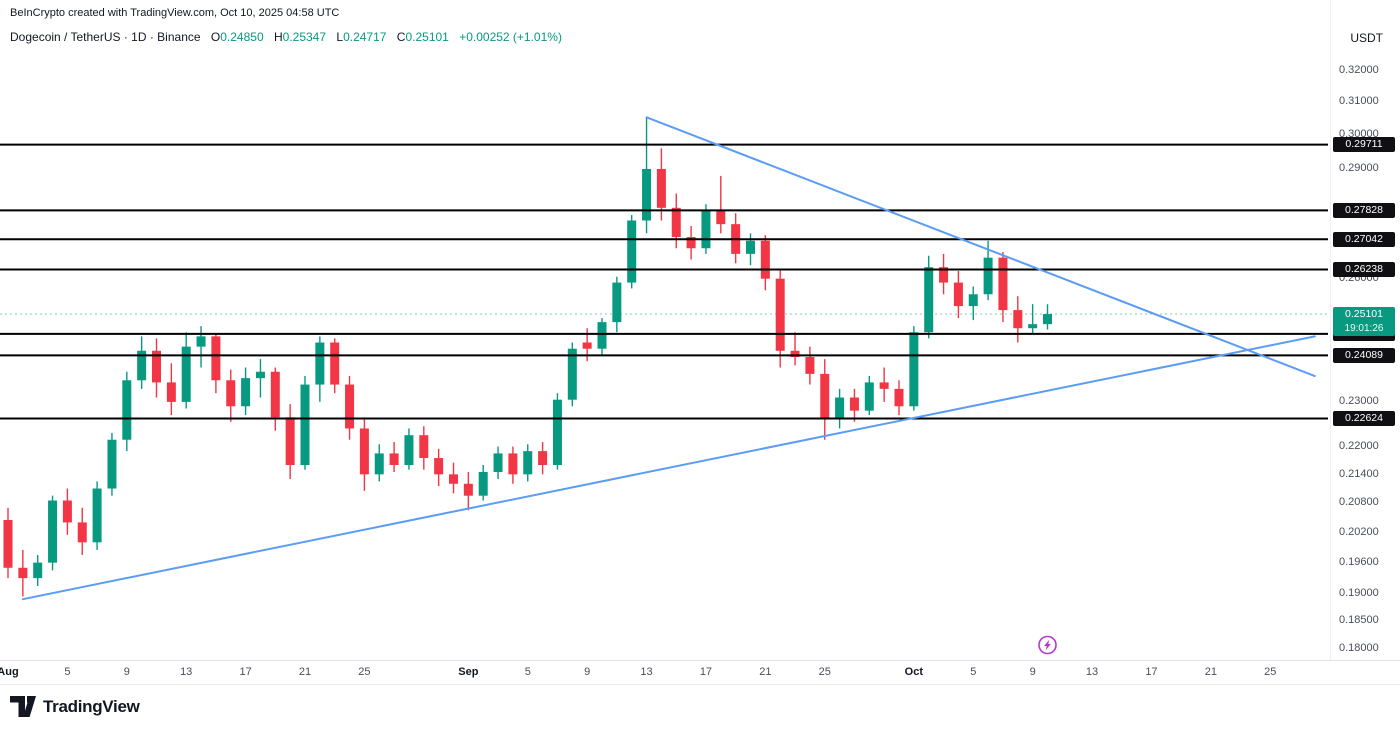 The image size is (1400, 734). Describe the element at coordinates (365, 37) in the screenshot. I see `low-value: 0.24717` at that location.